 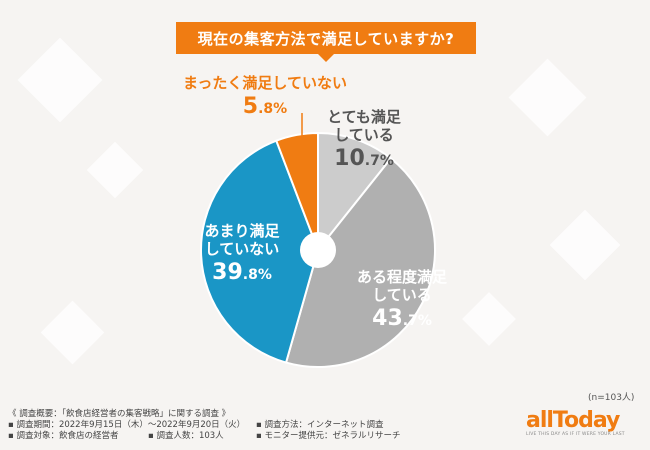 I want to click on value-label-not-satisfied-at-all: 5.8%, so click(x=265, y=106).